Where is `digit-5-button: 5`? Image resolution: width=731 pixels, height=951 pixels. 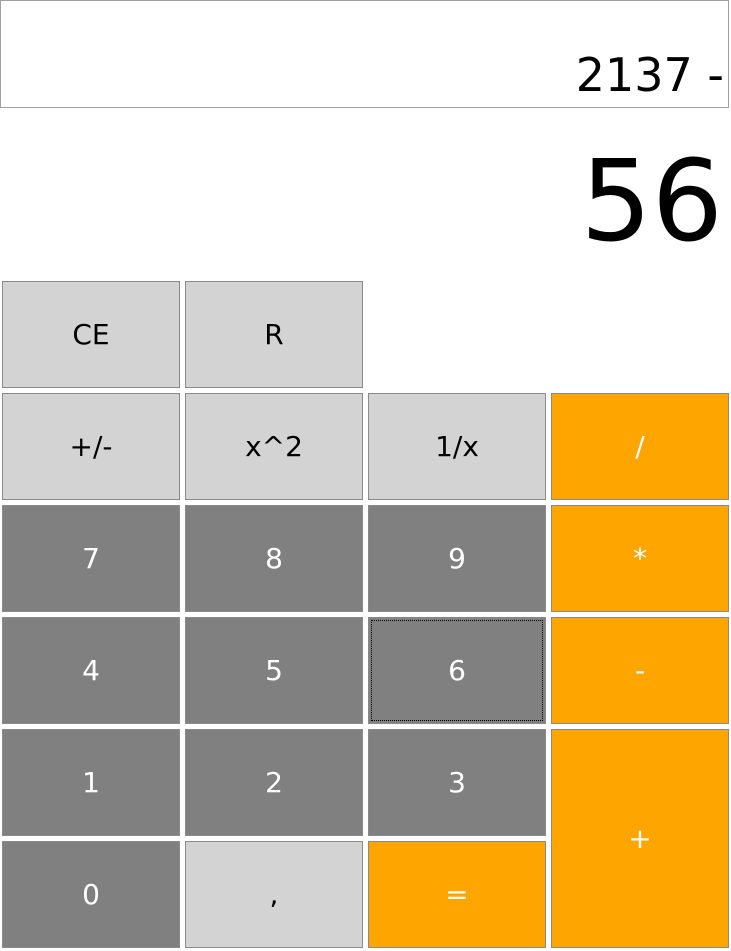 digit-5-button: 5 is located at coordinates (274, 670).